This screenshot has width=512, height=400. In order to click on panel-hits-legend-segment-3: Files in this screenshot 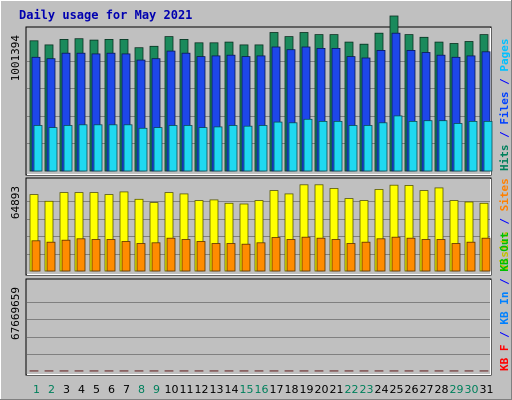, I will do `click(504, 108)`.